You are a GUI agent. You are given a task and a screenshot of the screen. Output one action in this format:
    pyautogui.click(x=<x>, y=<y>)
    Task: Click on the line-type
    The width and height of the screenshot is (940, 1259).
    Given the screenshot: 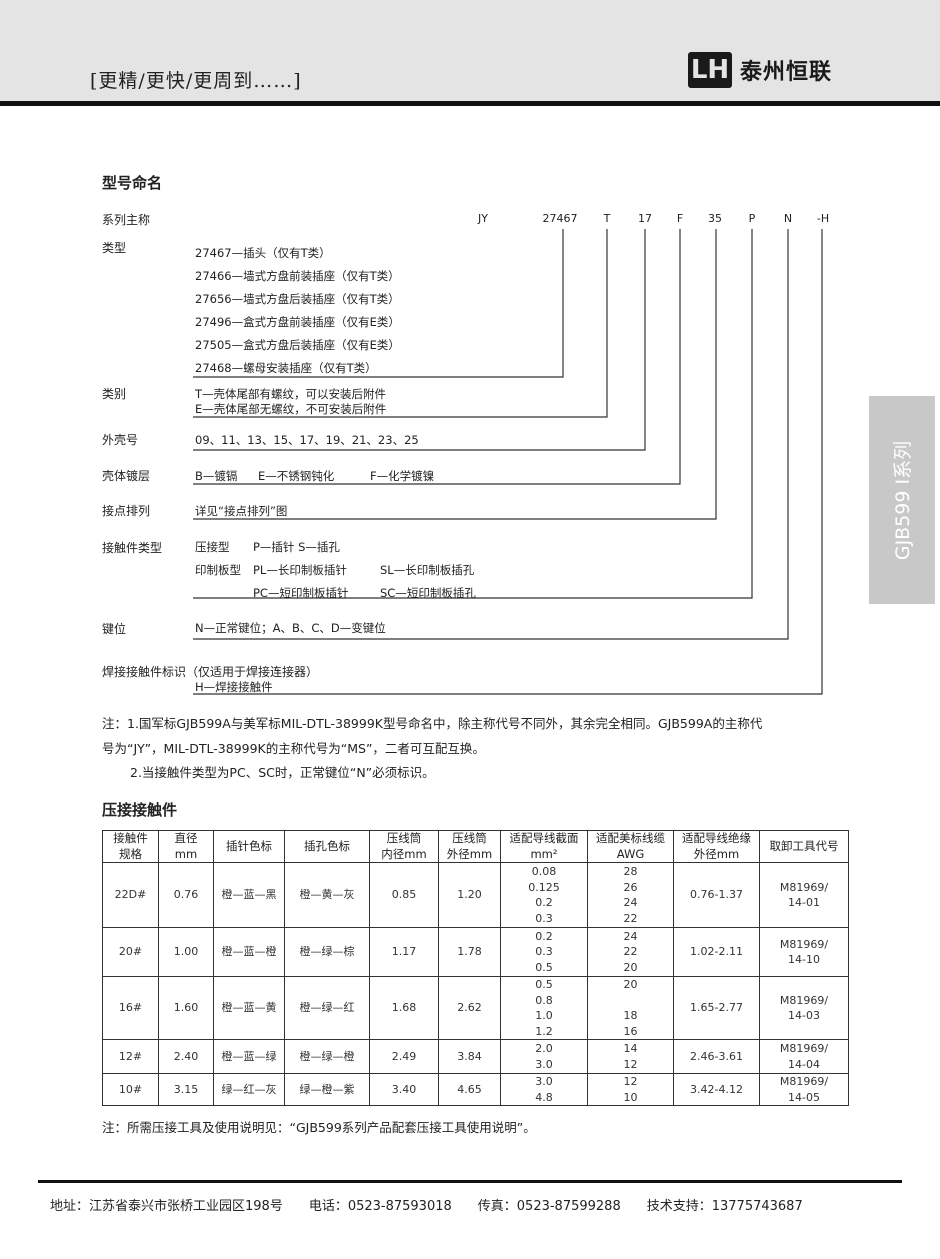 What is the action you would take?
    pyautogui.click(x=378, y=303)
    